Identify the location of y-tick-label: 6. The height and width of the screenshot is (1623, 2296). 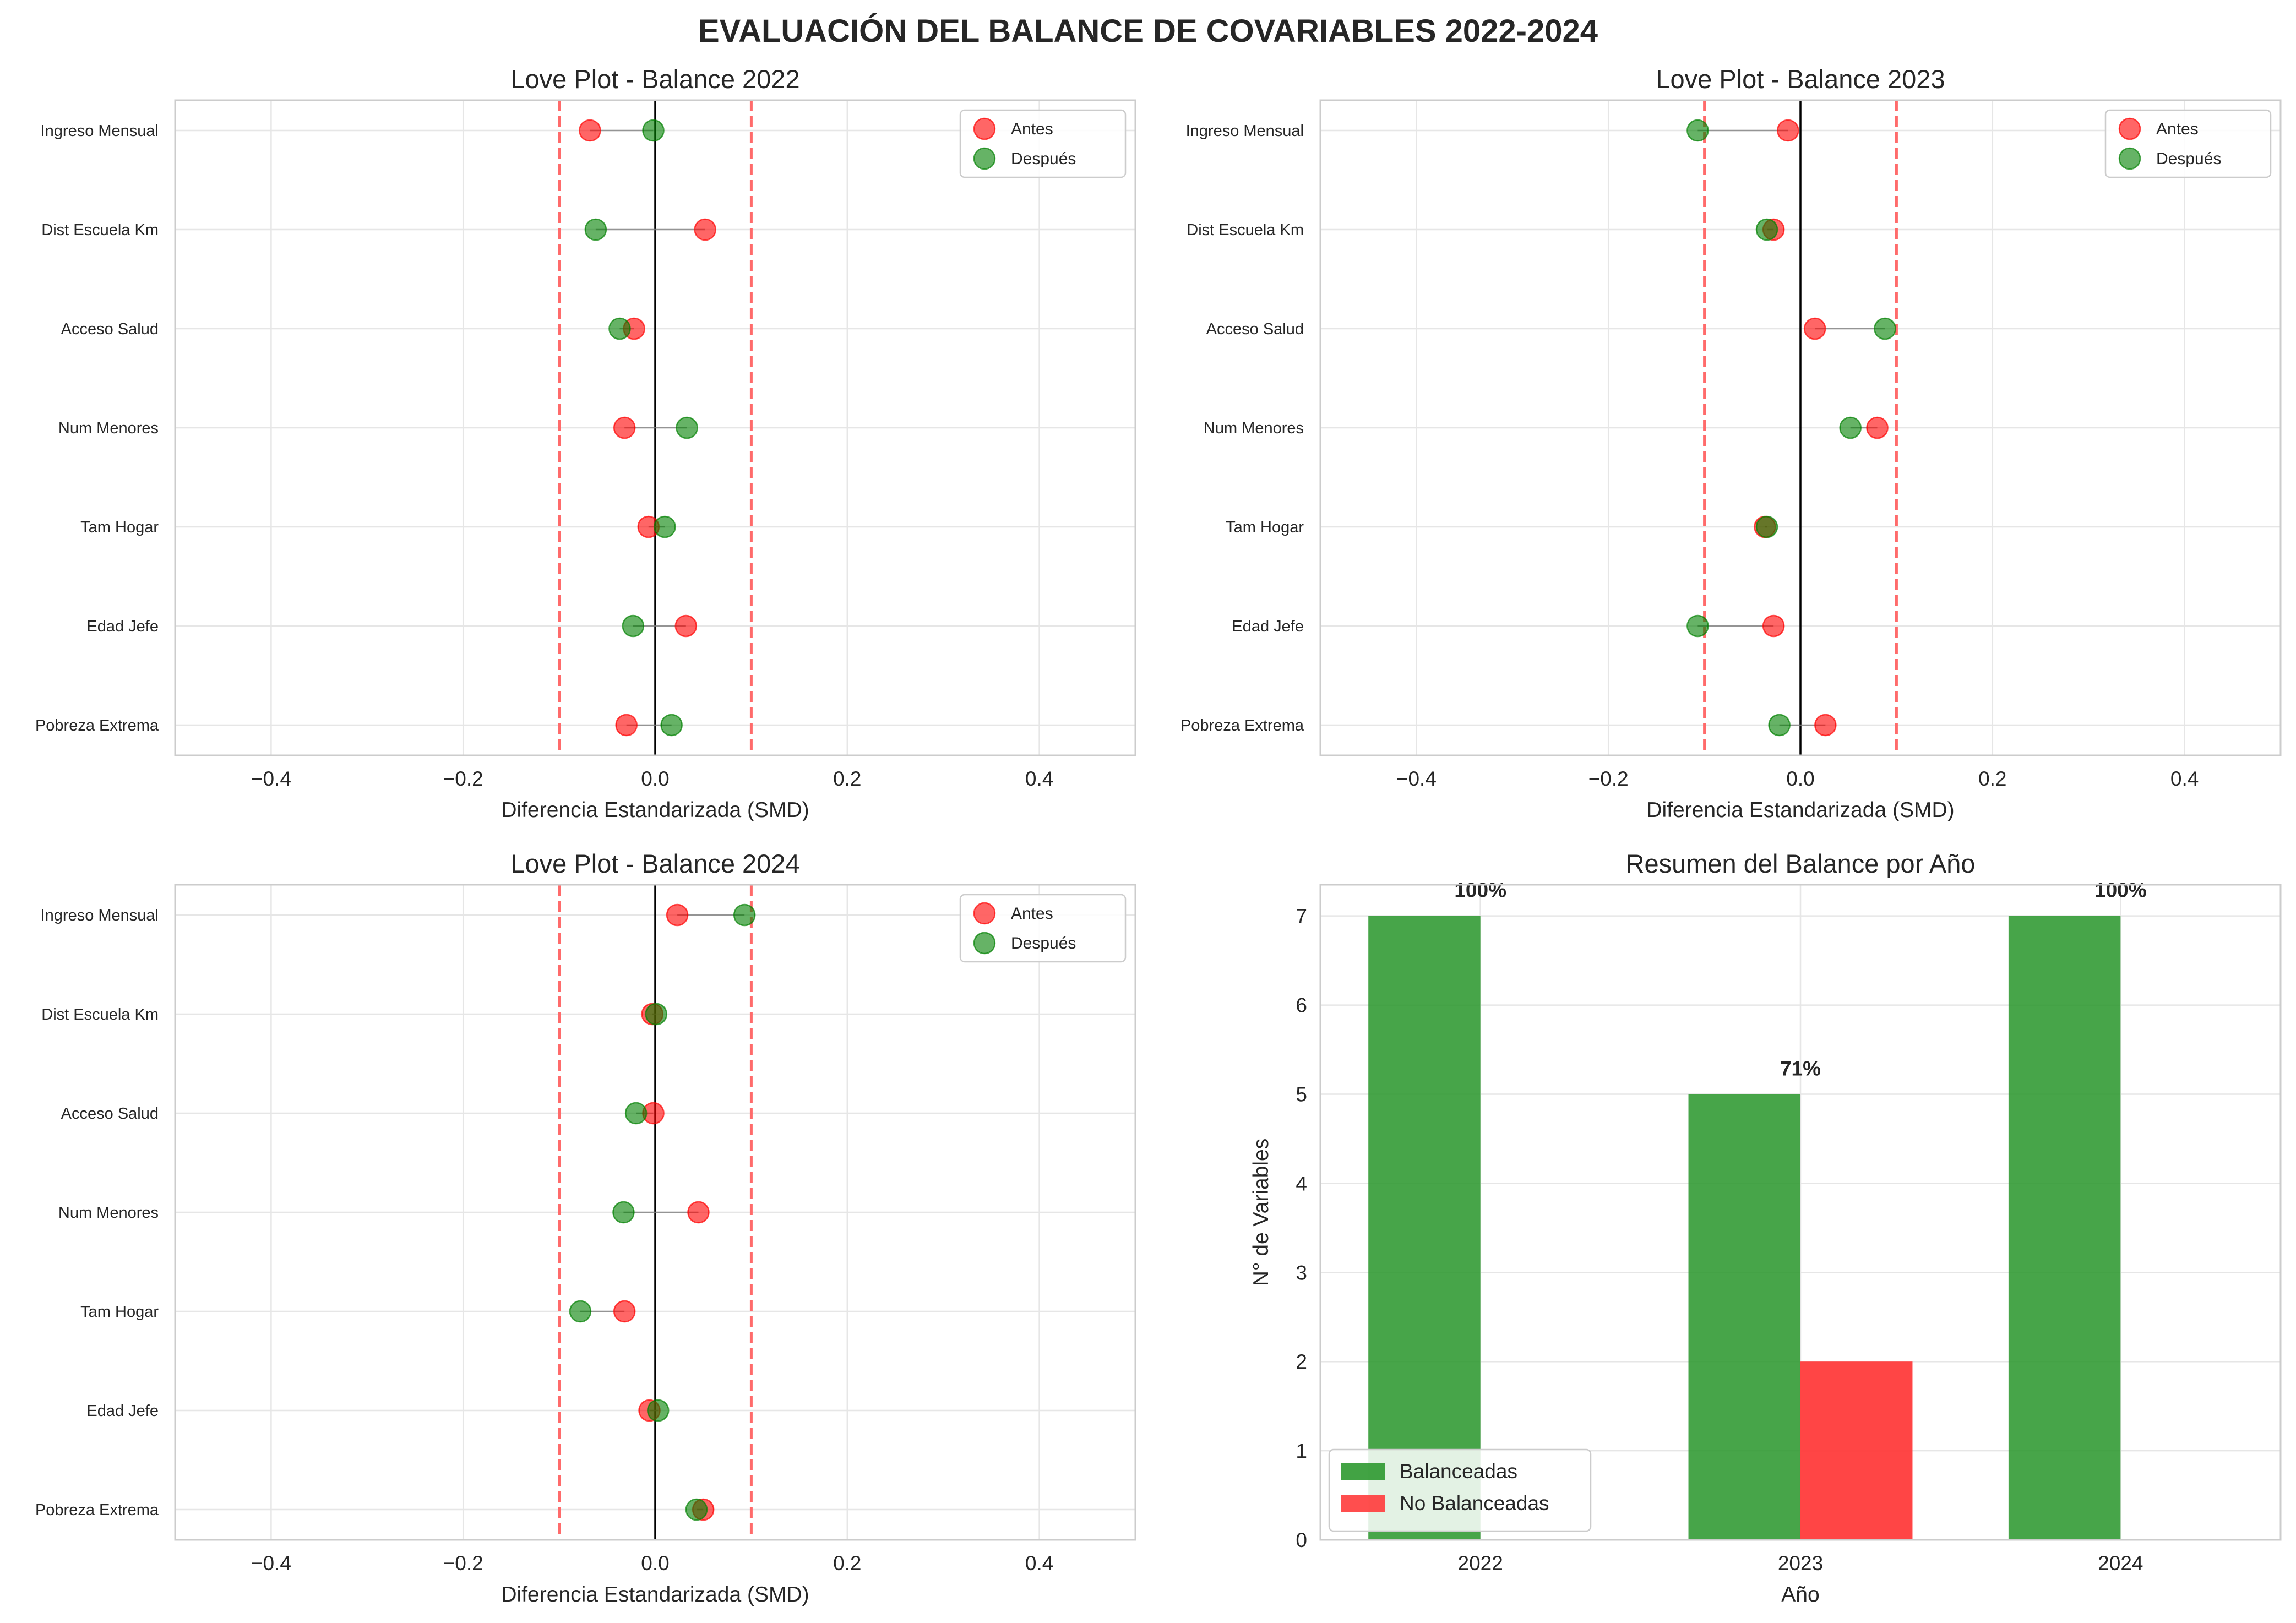
(1301, 1005).